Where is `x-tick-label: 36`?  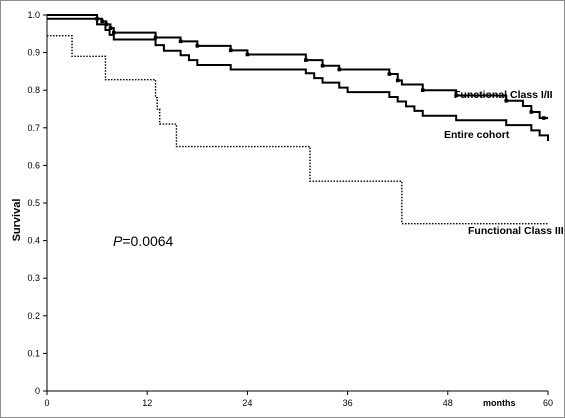 x-tick-label: 36 is located at coordinates (348, 403).